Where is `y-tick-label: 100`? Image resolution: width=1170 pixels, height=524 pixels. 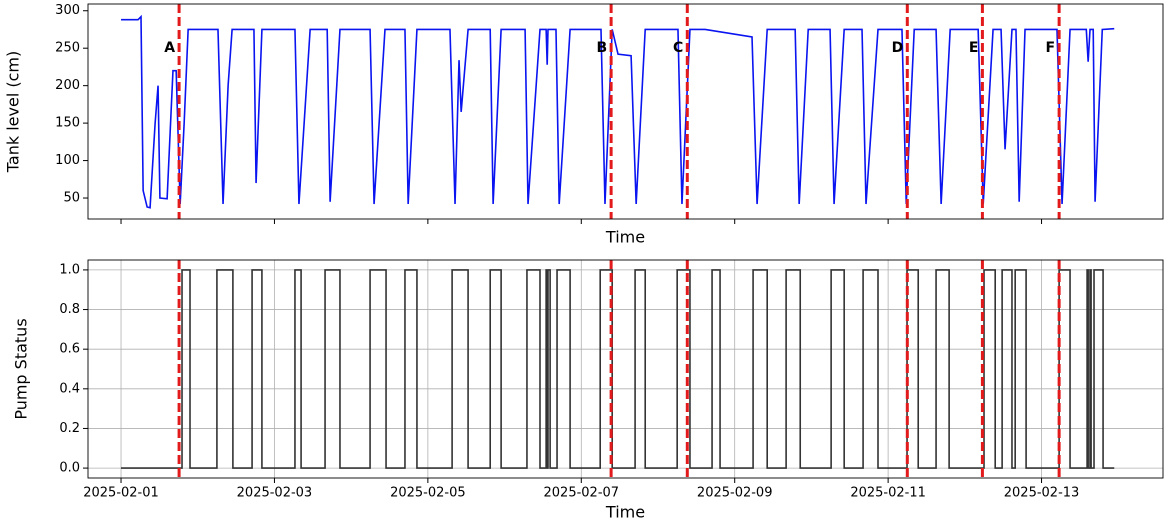 y-tick-label: 100 is located at coordinates (67, 160).